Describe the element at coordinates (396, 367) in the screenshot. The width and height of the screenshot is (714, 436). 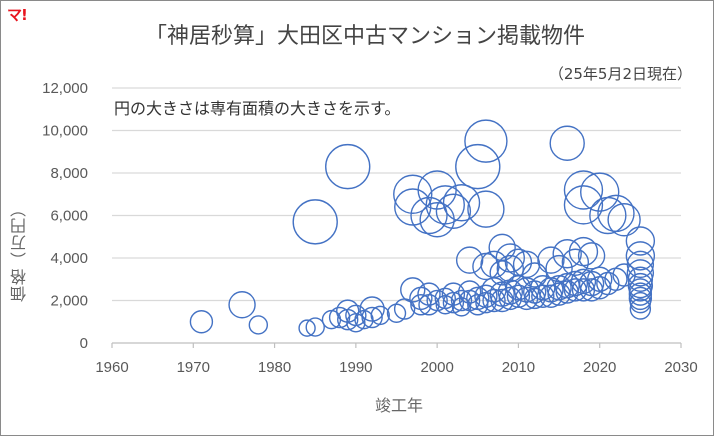
I see `x-axis-ticks: 1960 1970 1980 1990 2000 2010 2020 2030` at that location.